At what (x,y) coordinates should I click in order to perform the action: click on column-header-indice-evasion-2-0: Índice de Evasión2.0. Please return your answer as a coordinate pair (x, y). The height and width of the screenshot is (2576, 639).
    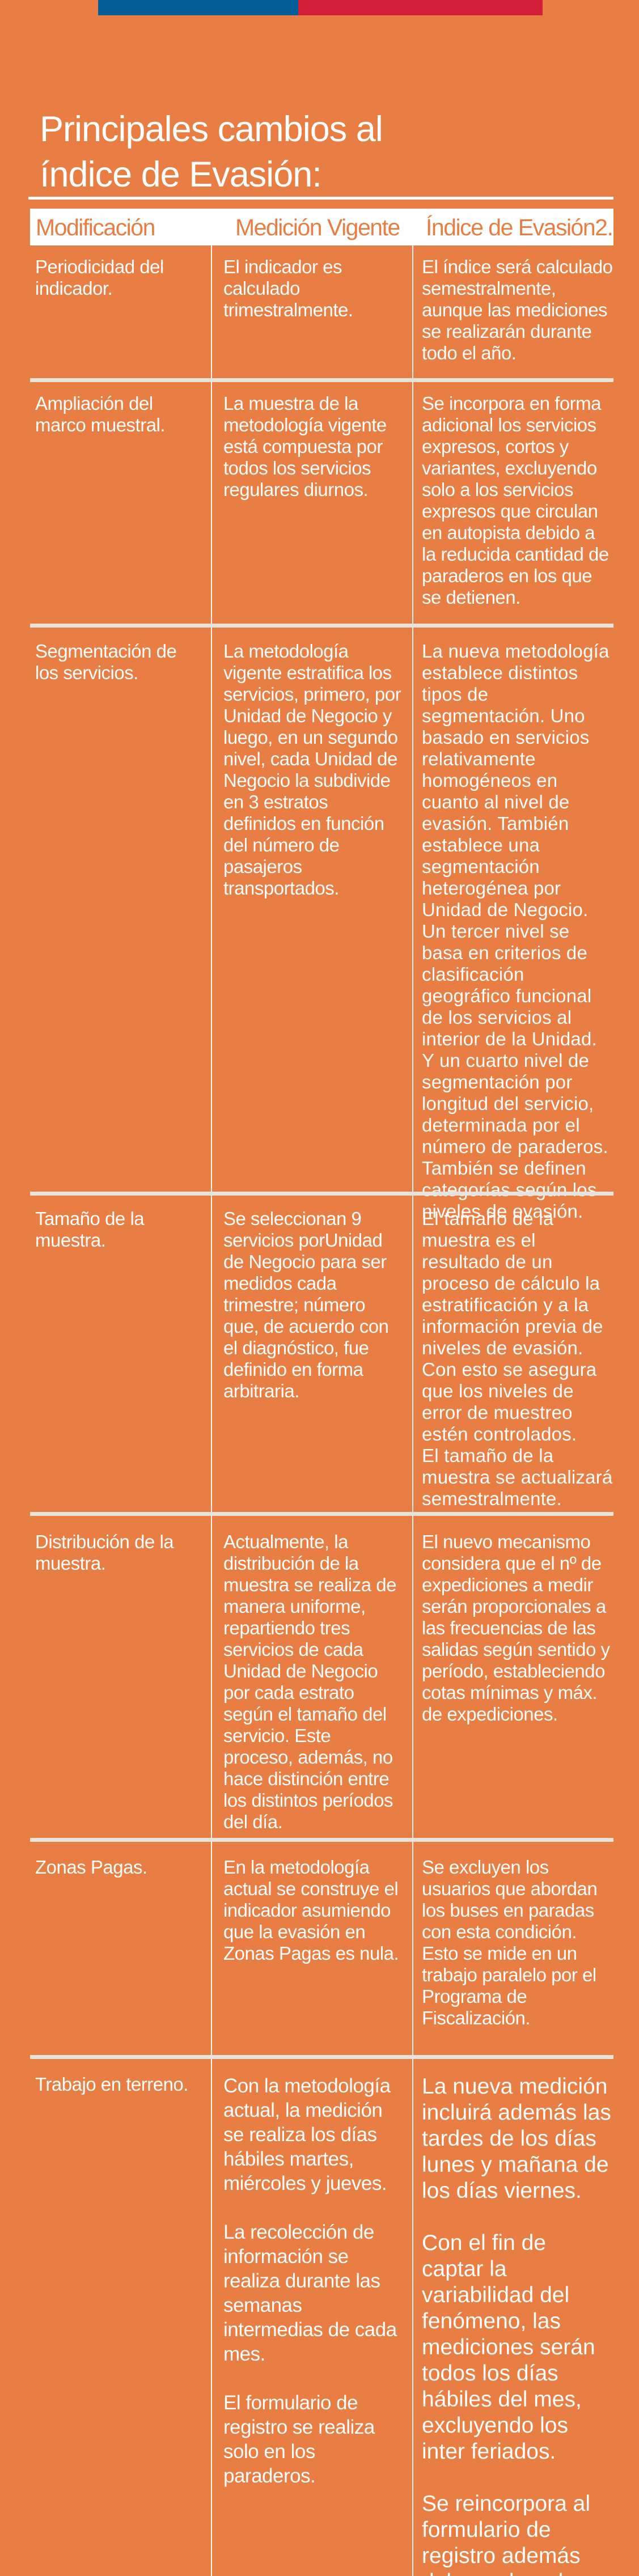
    Looking at the image, I should click on (525, 227).